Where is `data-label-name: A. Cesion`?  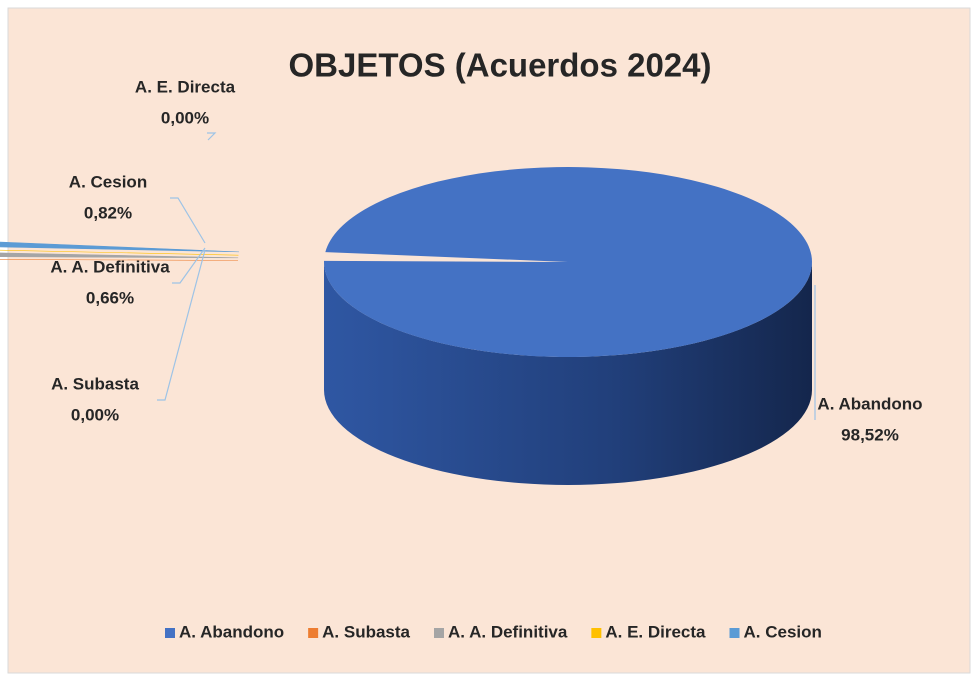 data-label-name: A. Cesion is located at coordinates (108, 181).